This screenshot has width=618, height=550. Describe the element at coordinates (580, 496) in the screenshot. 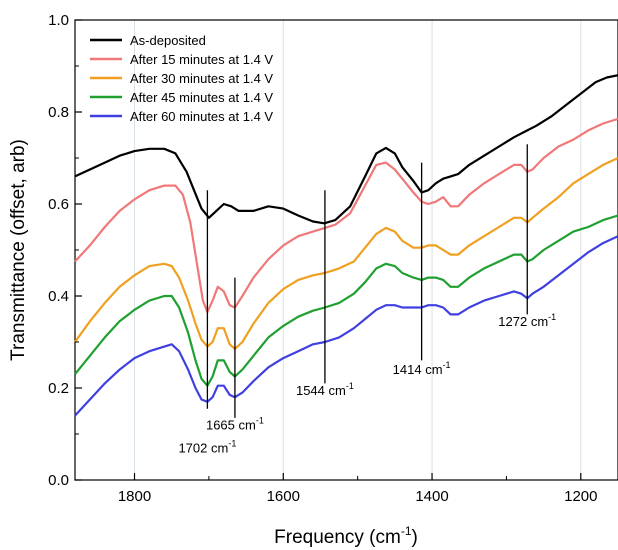

I see `x-tick-label: 1200` at that location.